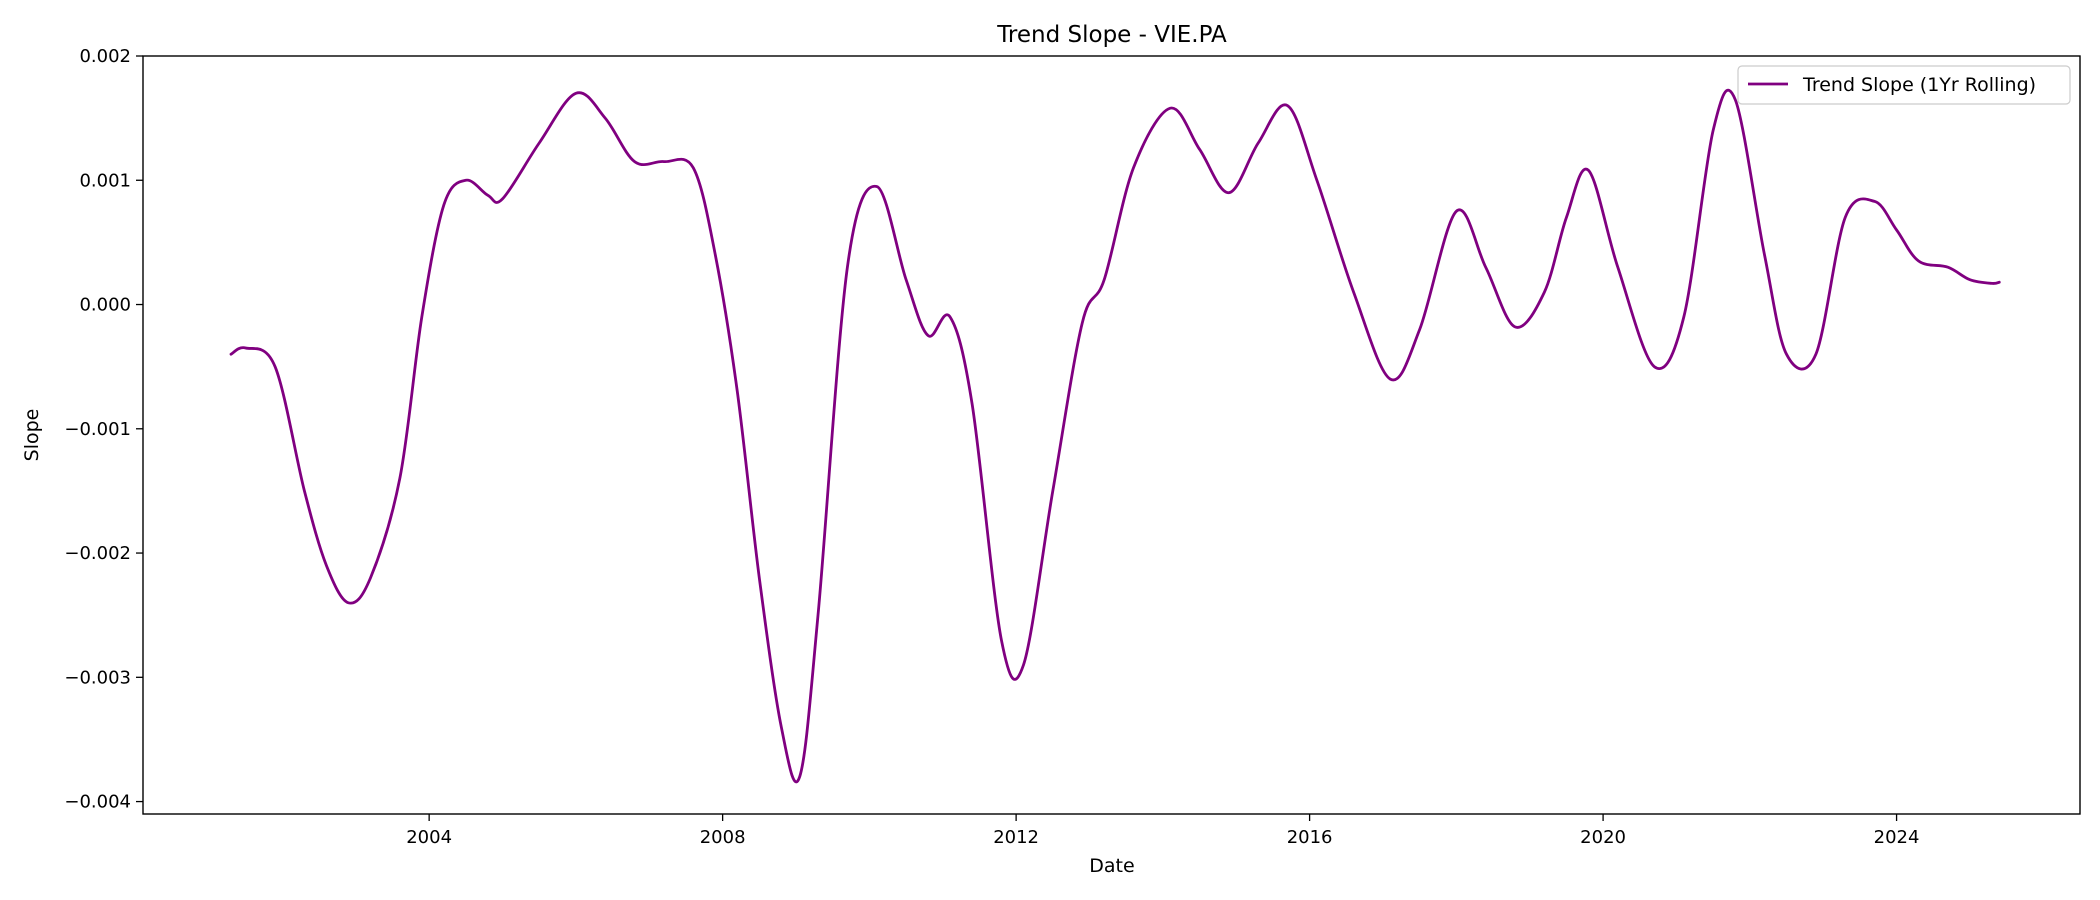 This screenshot has width=2100, height=900. I want to click on y-axis-label: Slope, so click(32, 435).